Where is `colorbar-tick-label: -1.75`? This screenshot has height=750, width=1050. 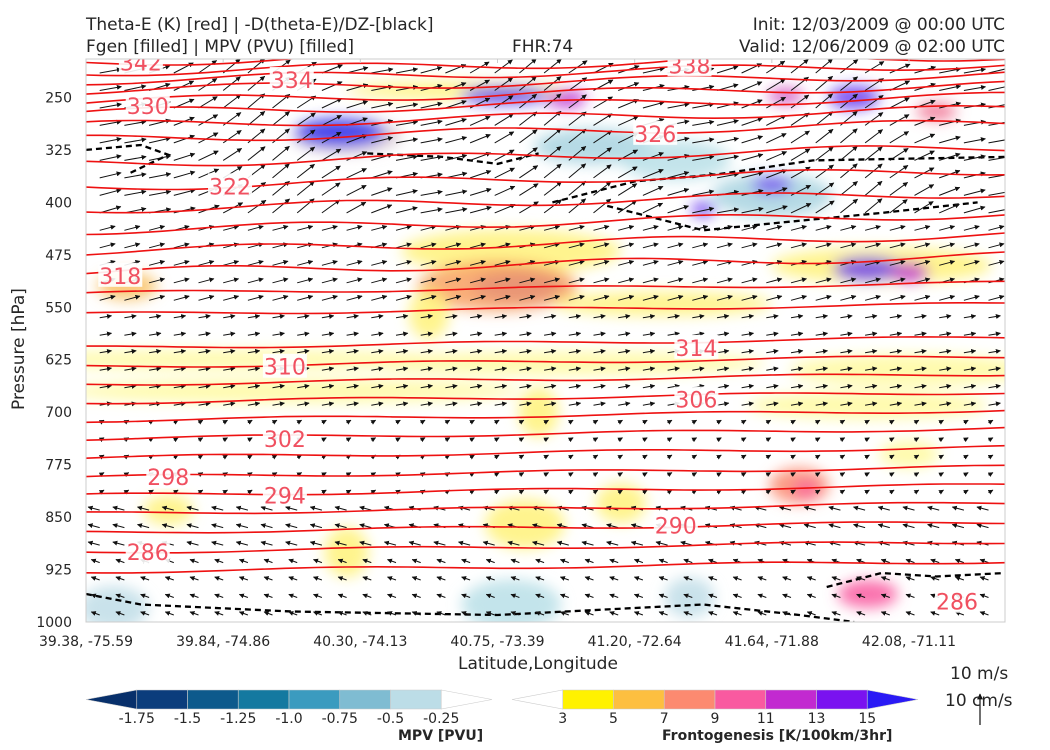 colorbar-tick-label: -1.75 is located at coordinates (137, 719).